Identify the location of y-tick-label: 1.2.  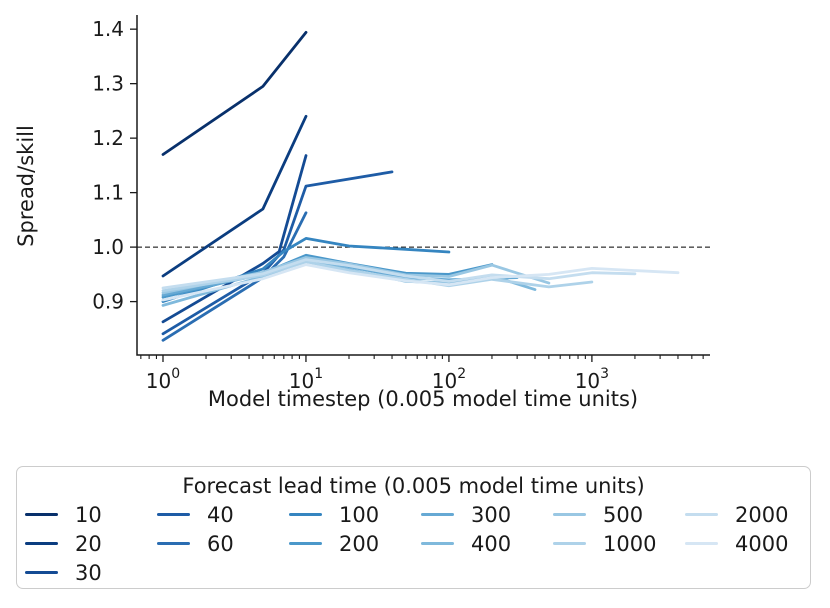
(108, 138).